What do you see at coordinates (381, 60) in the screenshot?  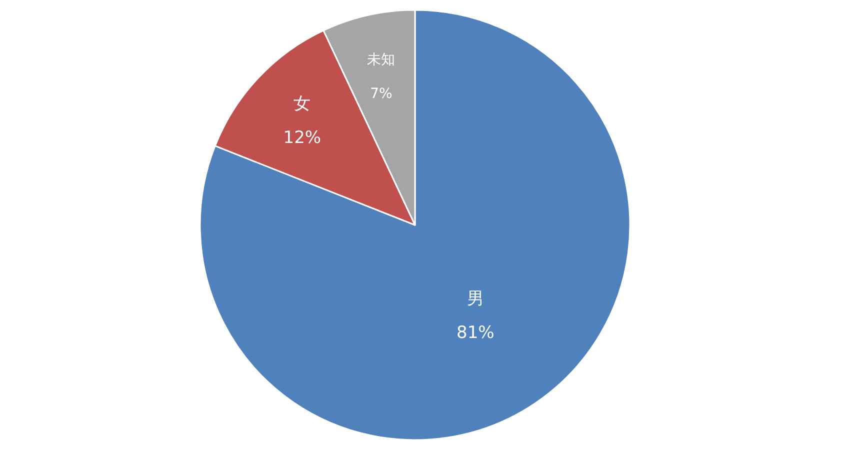 I see `slice-label: 未知` at bounding box center [381, 60].